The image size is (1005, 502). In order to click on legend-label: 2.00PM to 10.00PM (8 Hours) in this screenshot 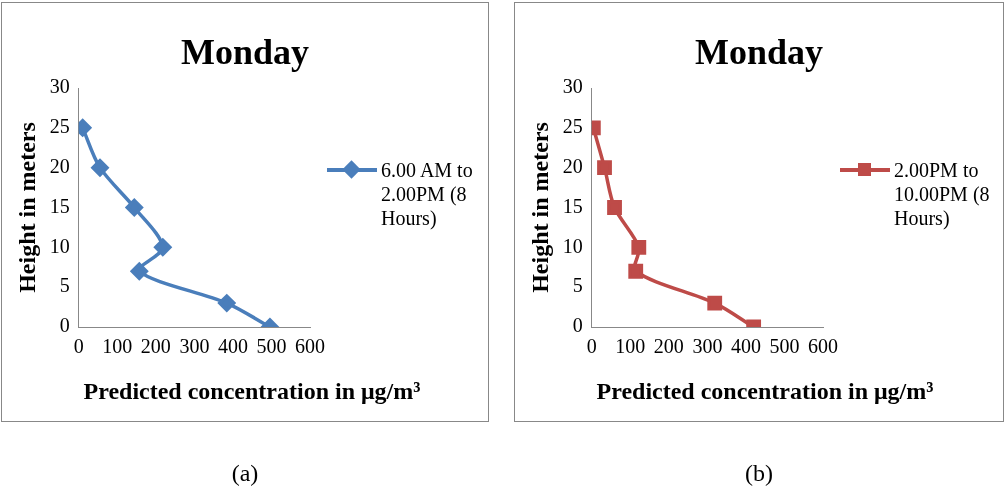, I will do `click(942, 194)`.